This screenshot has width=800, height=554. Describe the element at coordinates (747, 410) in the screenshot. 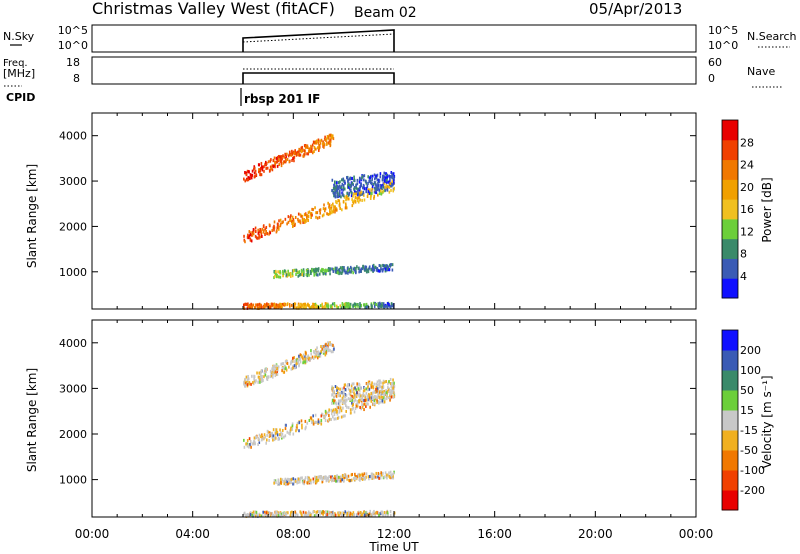

I see `colorbar-tick-label: 15` at that location.